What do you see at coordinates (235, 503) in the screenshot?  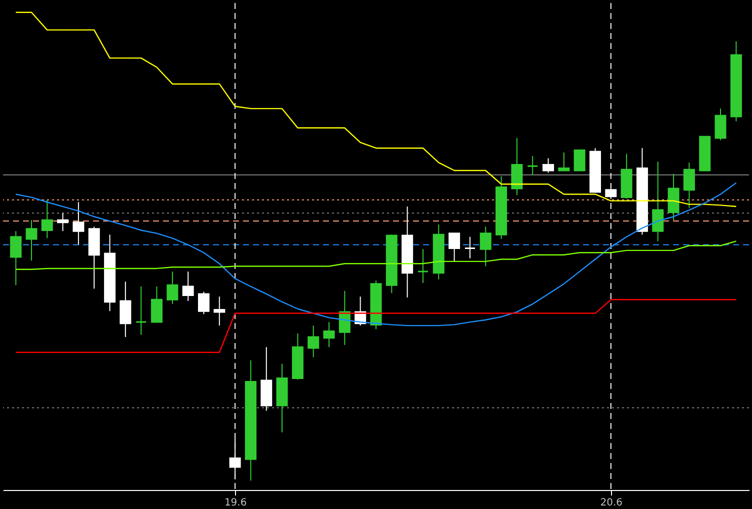 I see `x-tick-label: 19.6` at bounding box center [235, 503].